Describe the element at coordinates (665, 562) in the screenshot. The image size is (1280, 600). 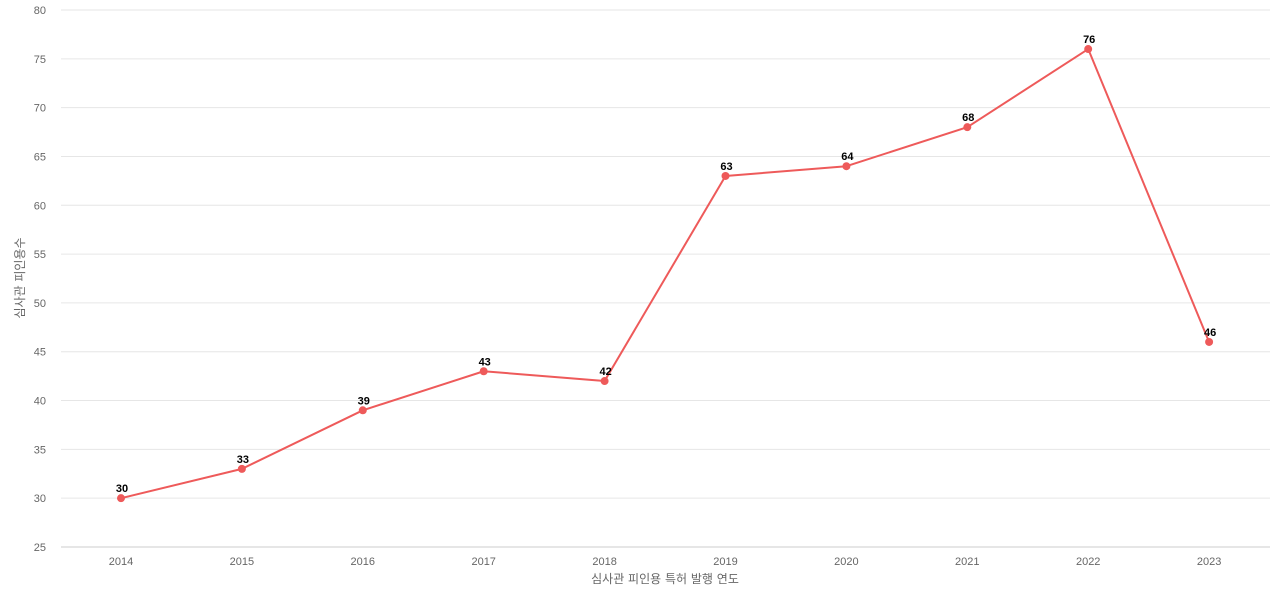
I see `x-axis-ticks: 2014 2015 2016 2017 2018 2019 2020 2021 2022 2023` at that location.